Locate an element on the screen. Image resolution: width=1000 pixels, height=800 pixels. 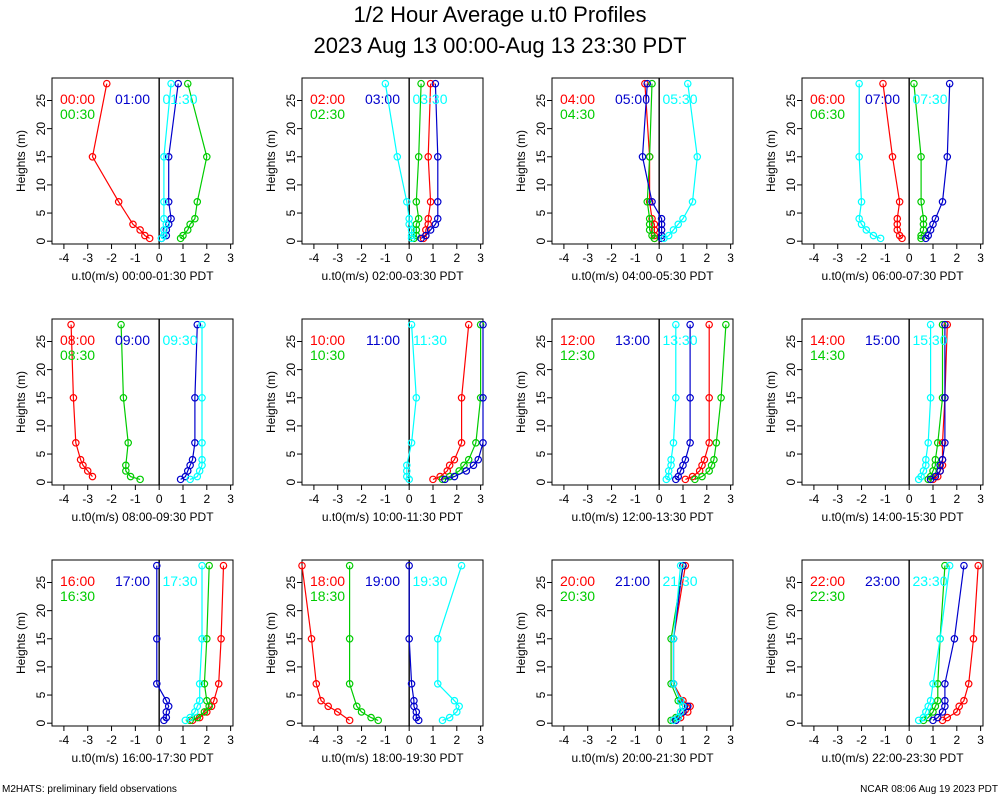
legend-entry: 03:30 is located at coordinates (429, 99).